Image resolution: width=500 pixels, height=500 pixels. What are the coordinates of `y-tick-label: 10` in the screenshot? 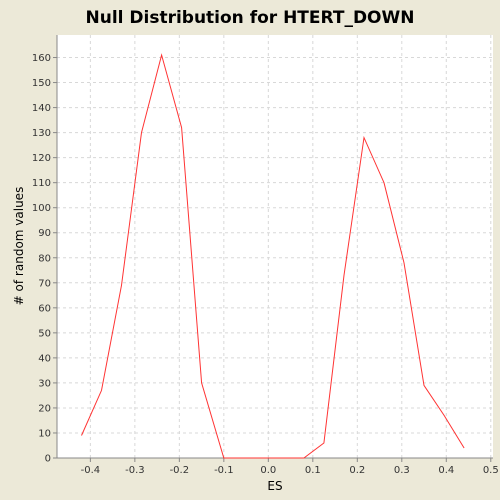 It's located at (44, 433).